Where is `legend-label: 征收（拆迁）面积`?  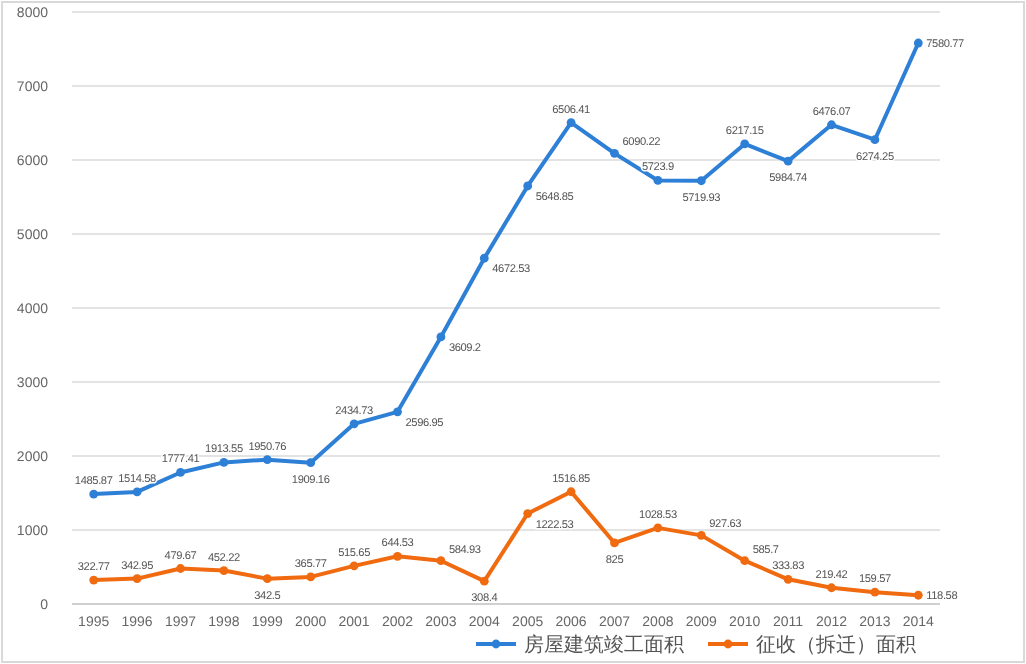 legend-label: 征收（拆迁）面积 is located at coordinates (836, 645).